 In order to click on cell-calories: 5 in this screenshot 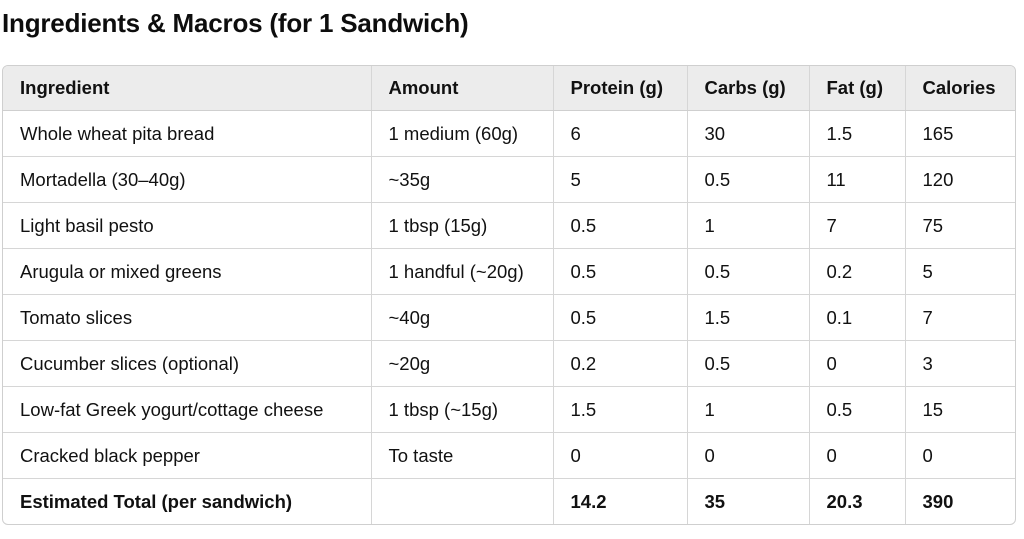, I will do `click(960, 271)`.